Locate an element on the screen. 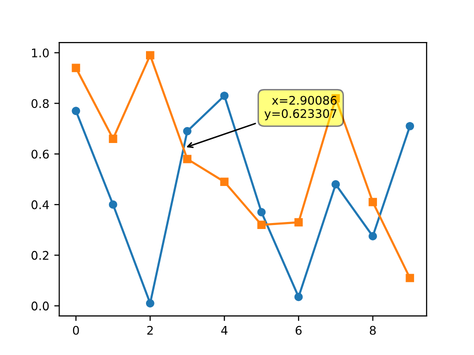 The height and width of the screenshot is (355, 474). y-tick-label: 0.2 is located at coordinates (40, 255).